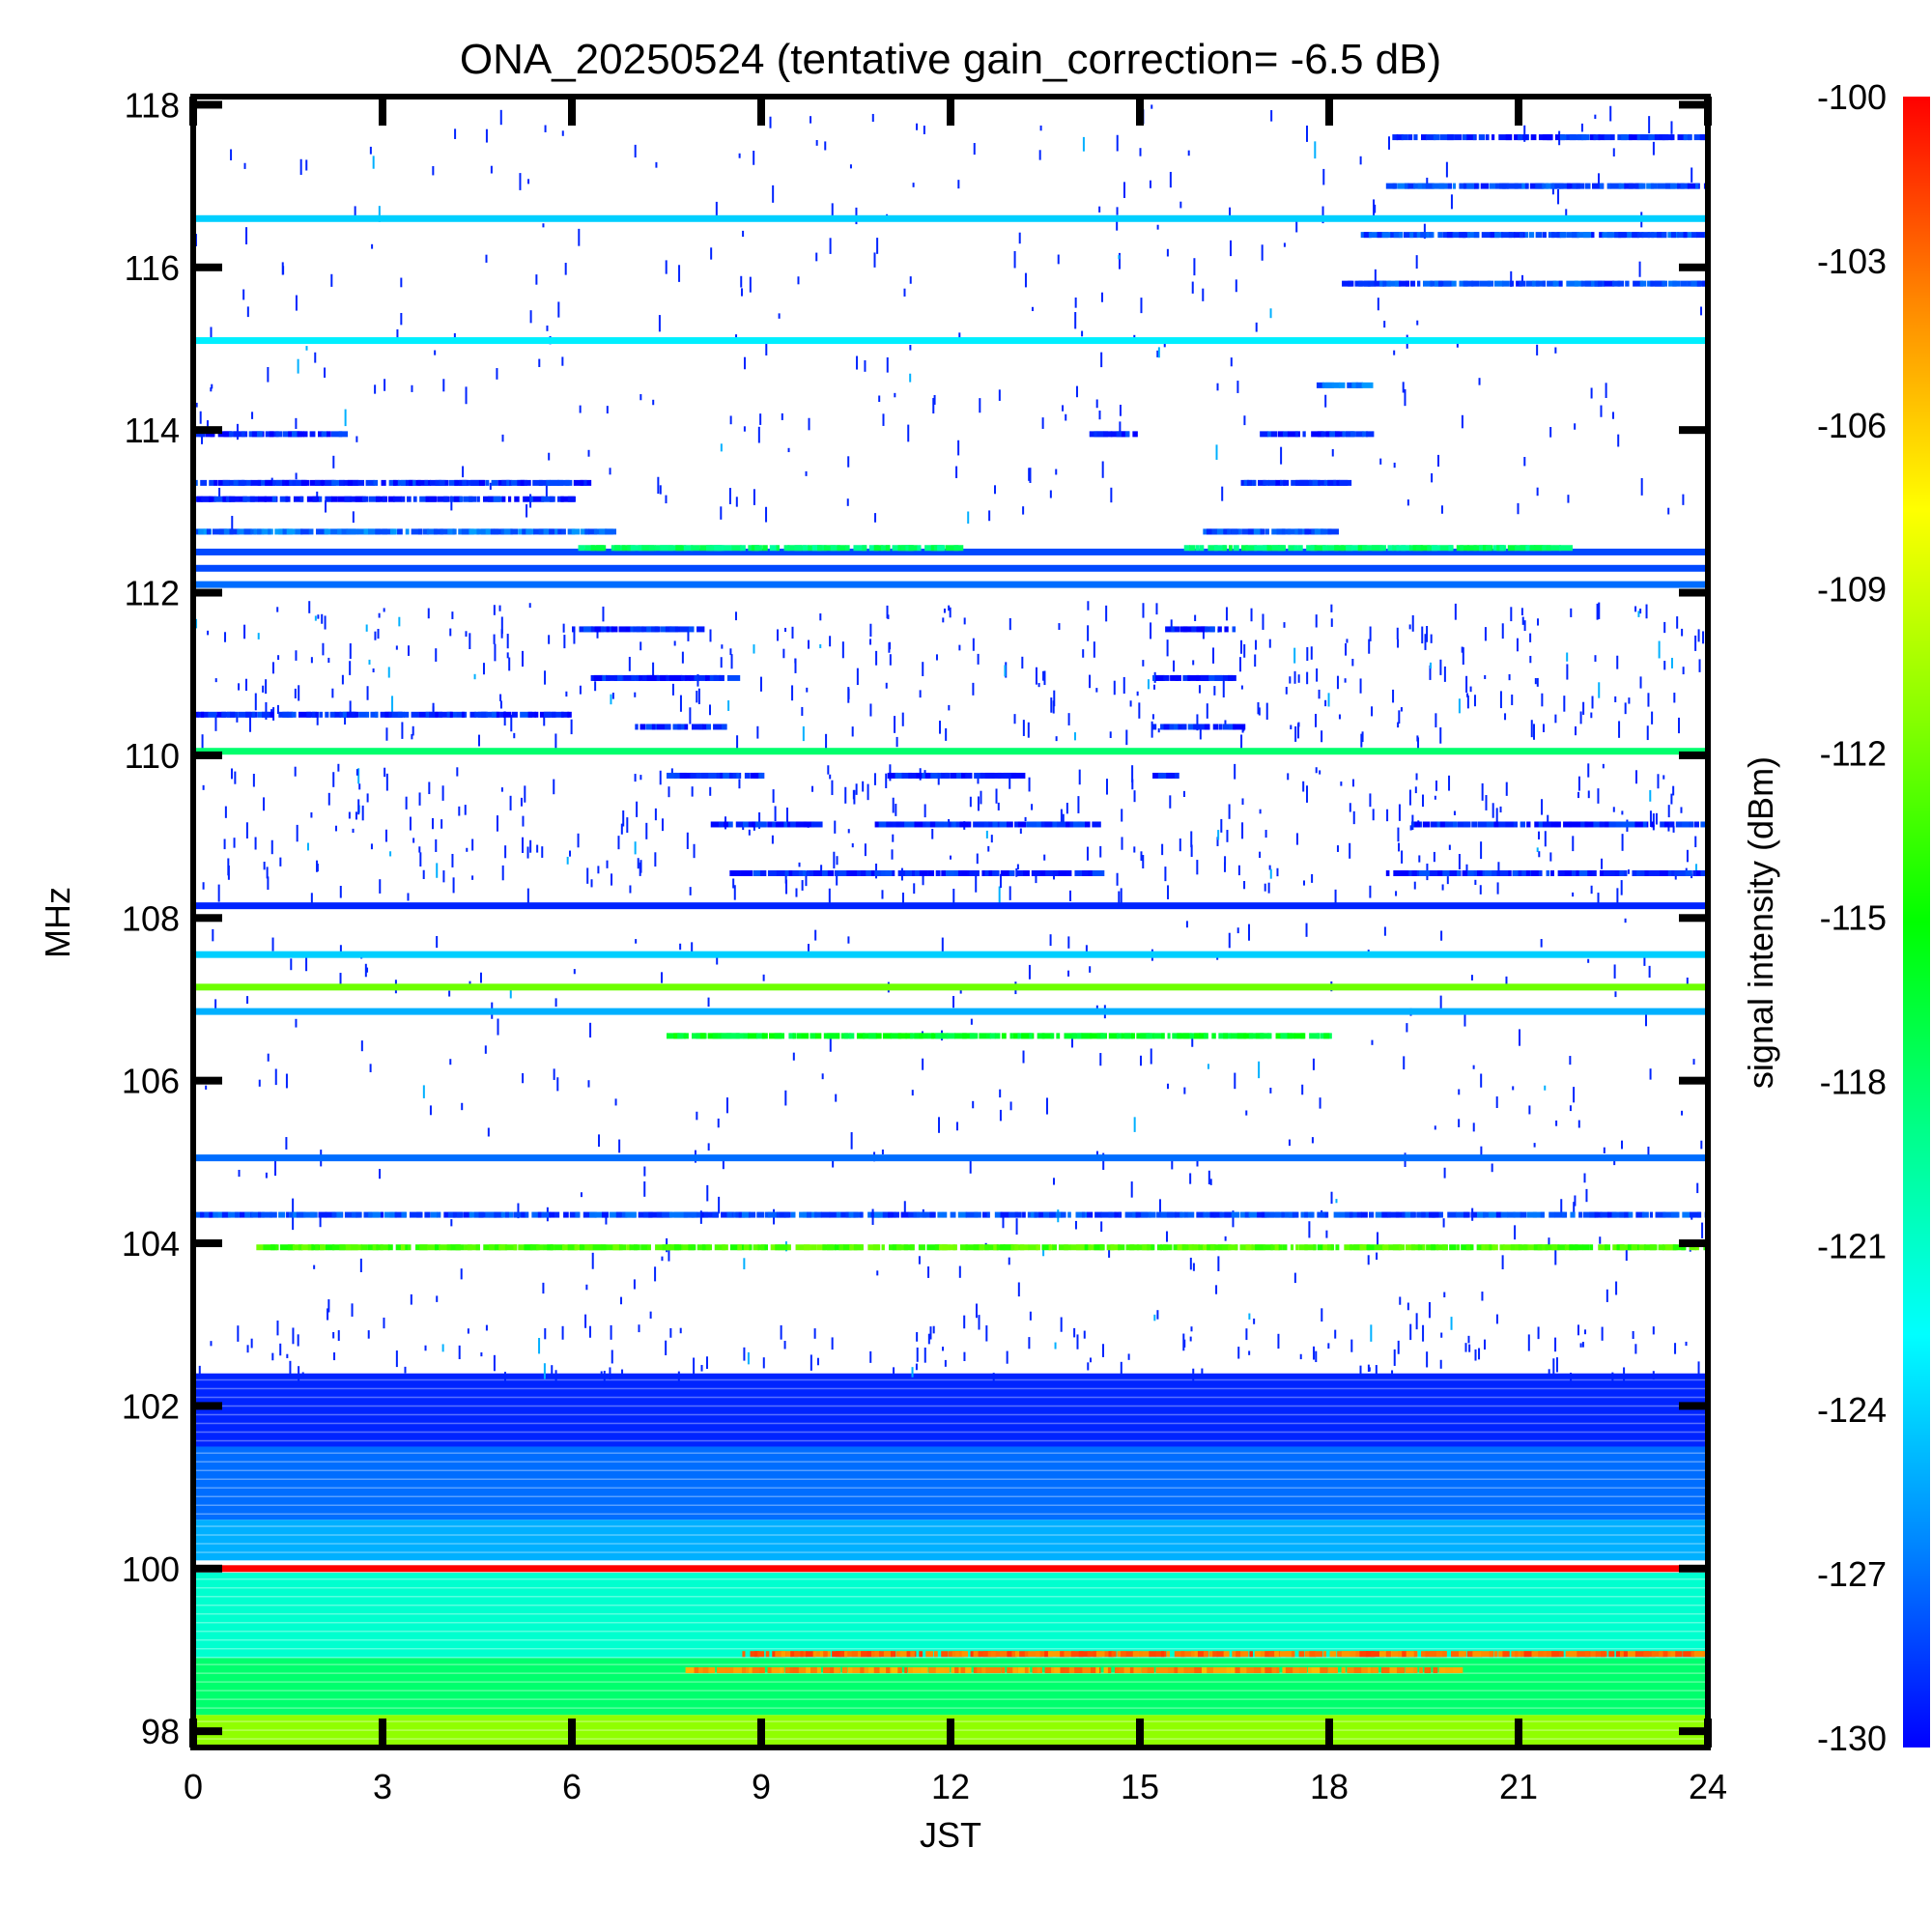 Image resolution: width=1932 pixels, height=1932 pixels. Describe the element at coordinates (950, 1648) in the screenshot. I see `noise-floor-striation` at that location.